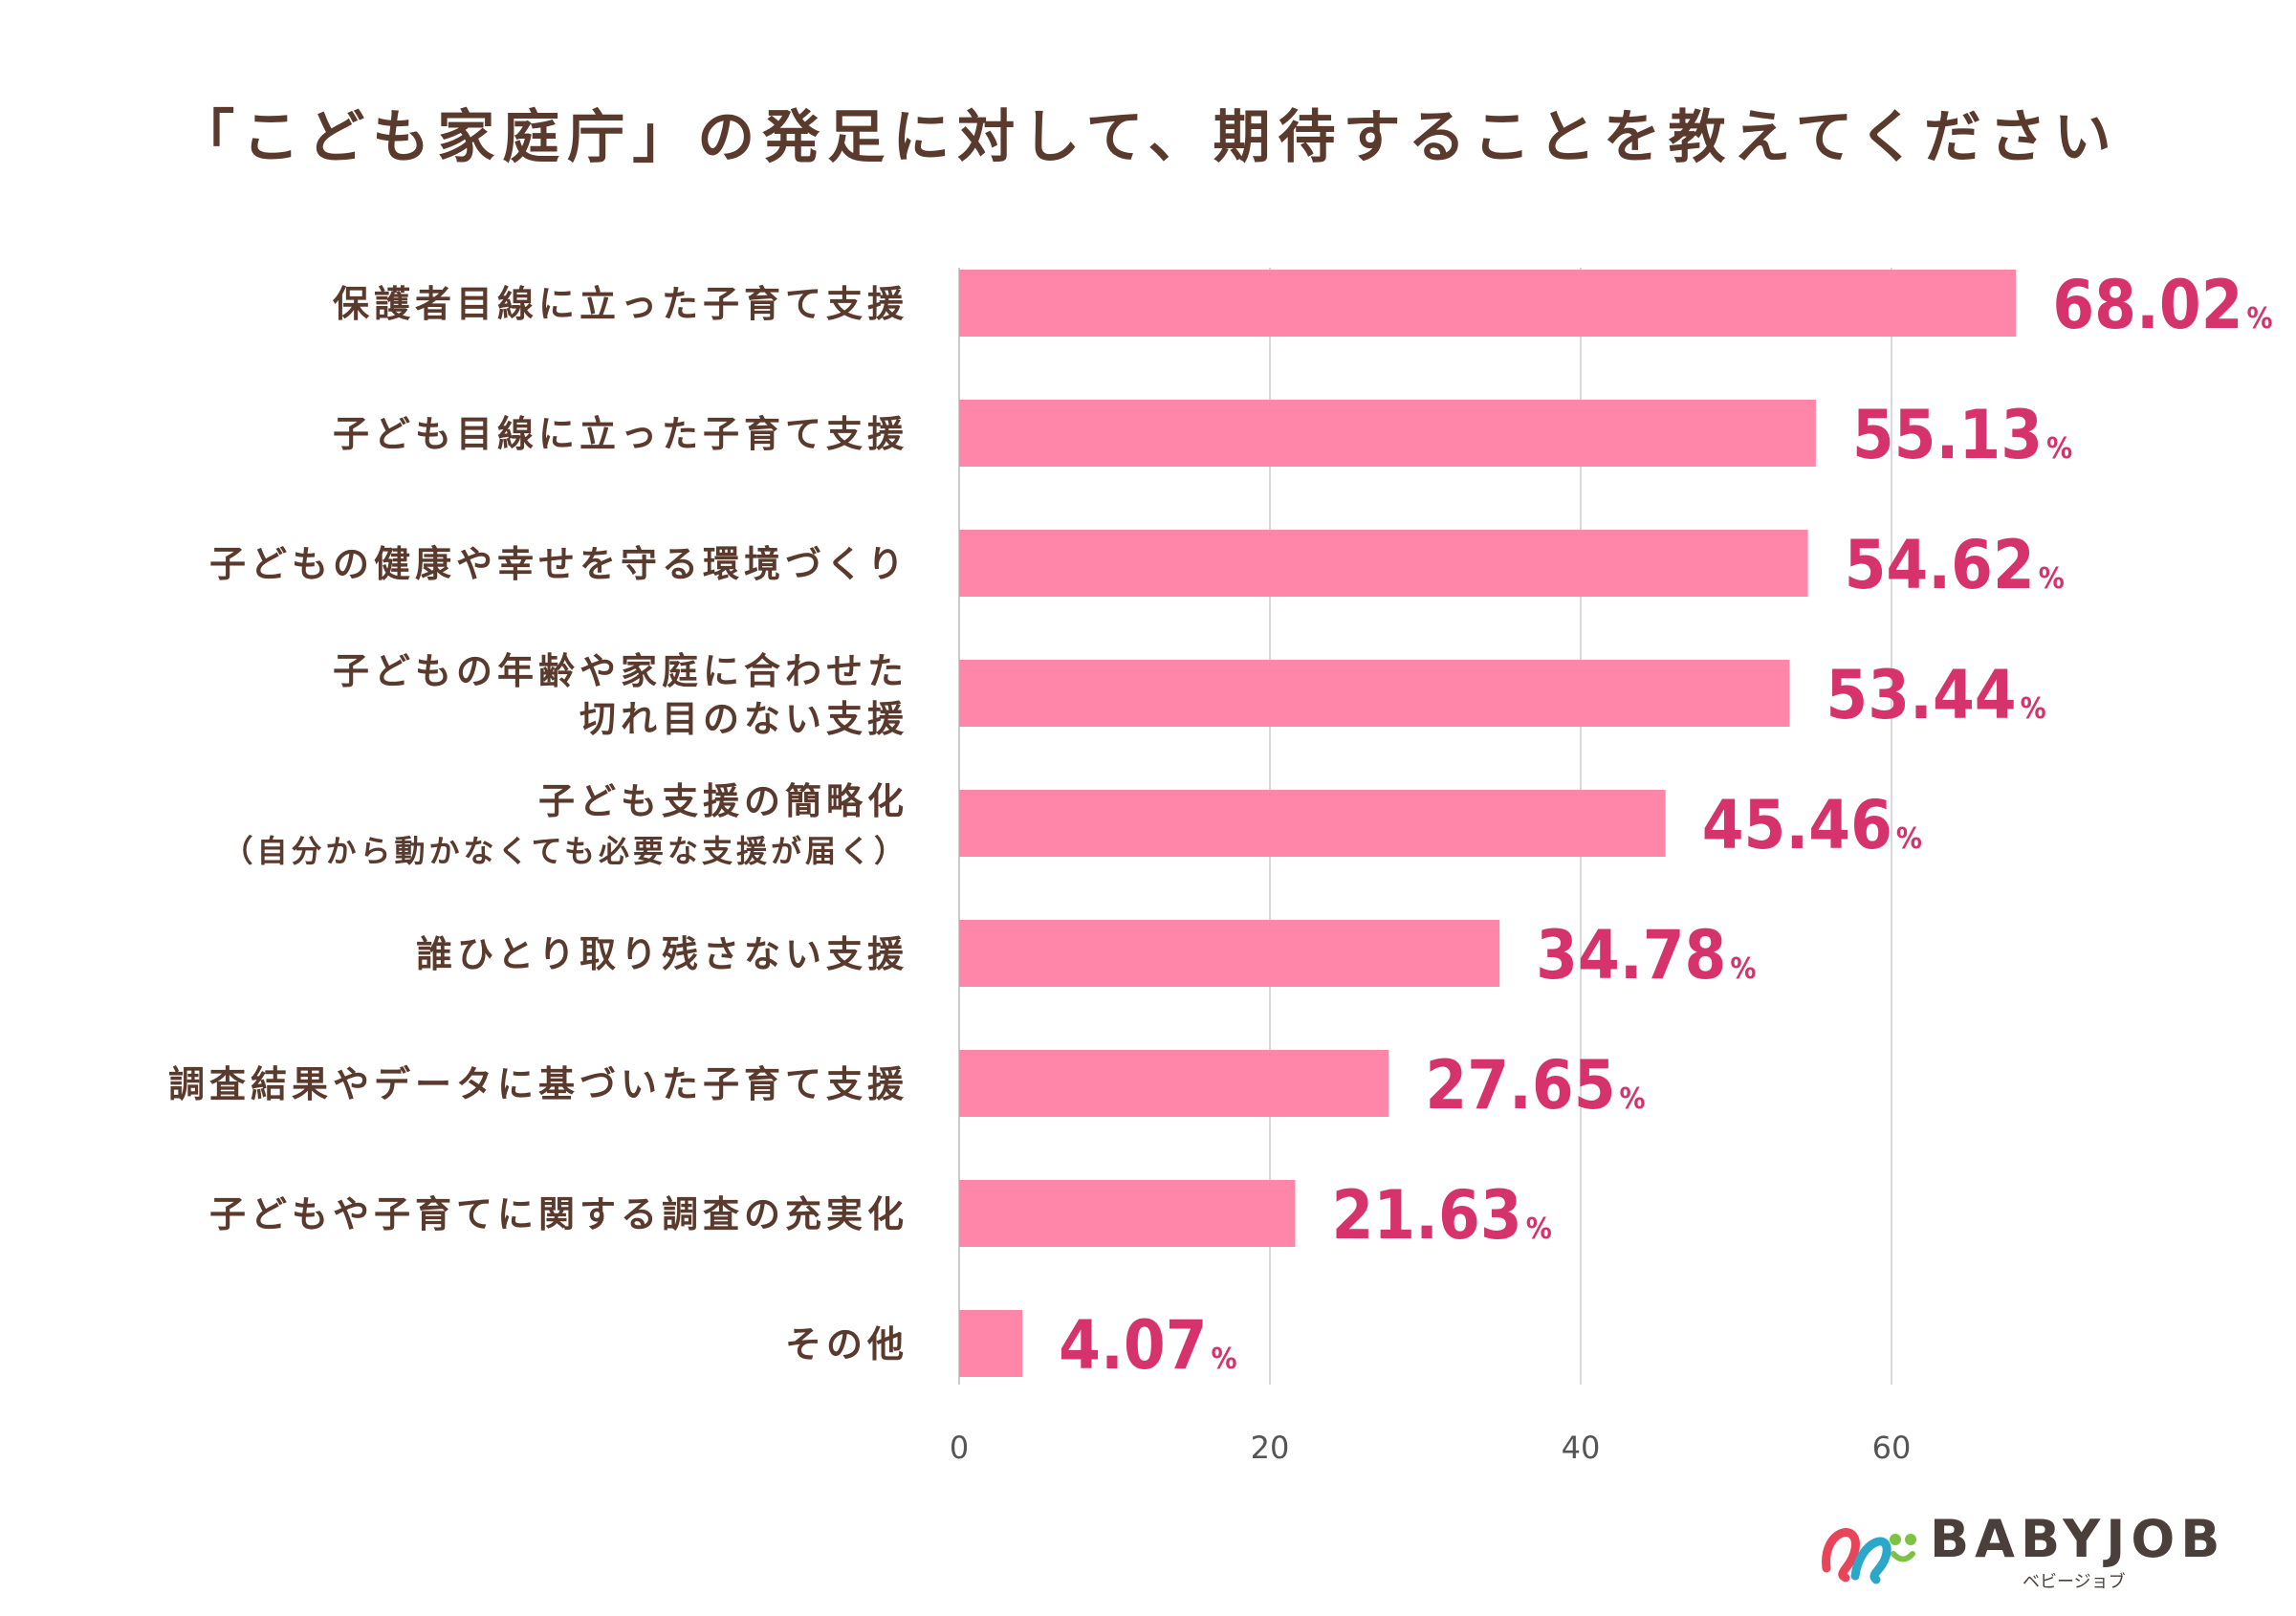  I want to click on x-tick-label: 20, so click(1270, 1448).